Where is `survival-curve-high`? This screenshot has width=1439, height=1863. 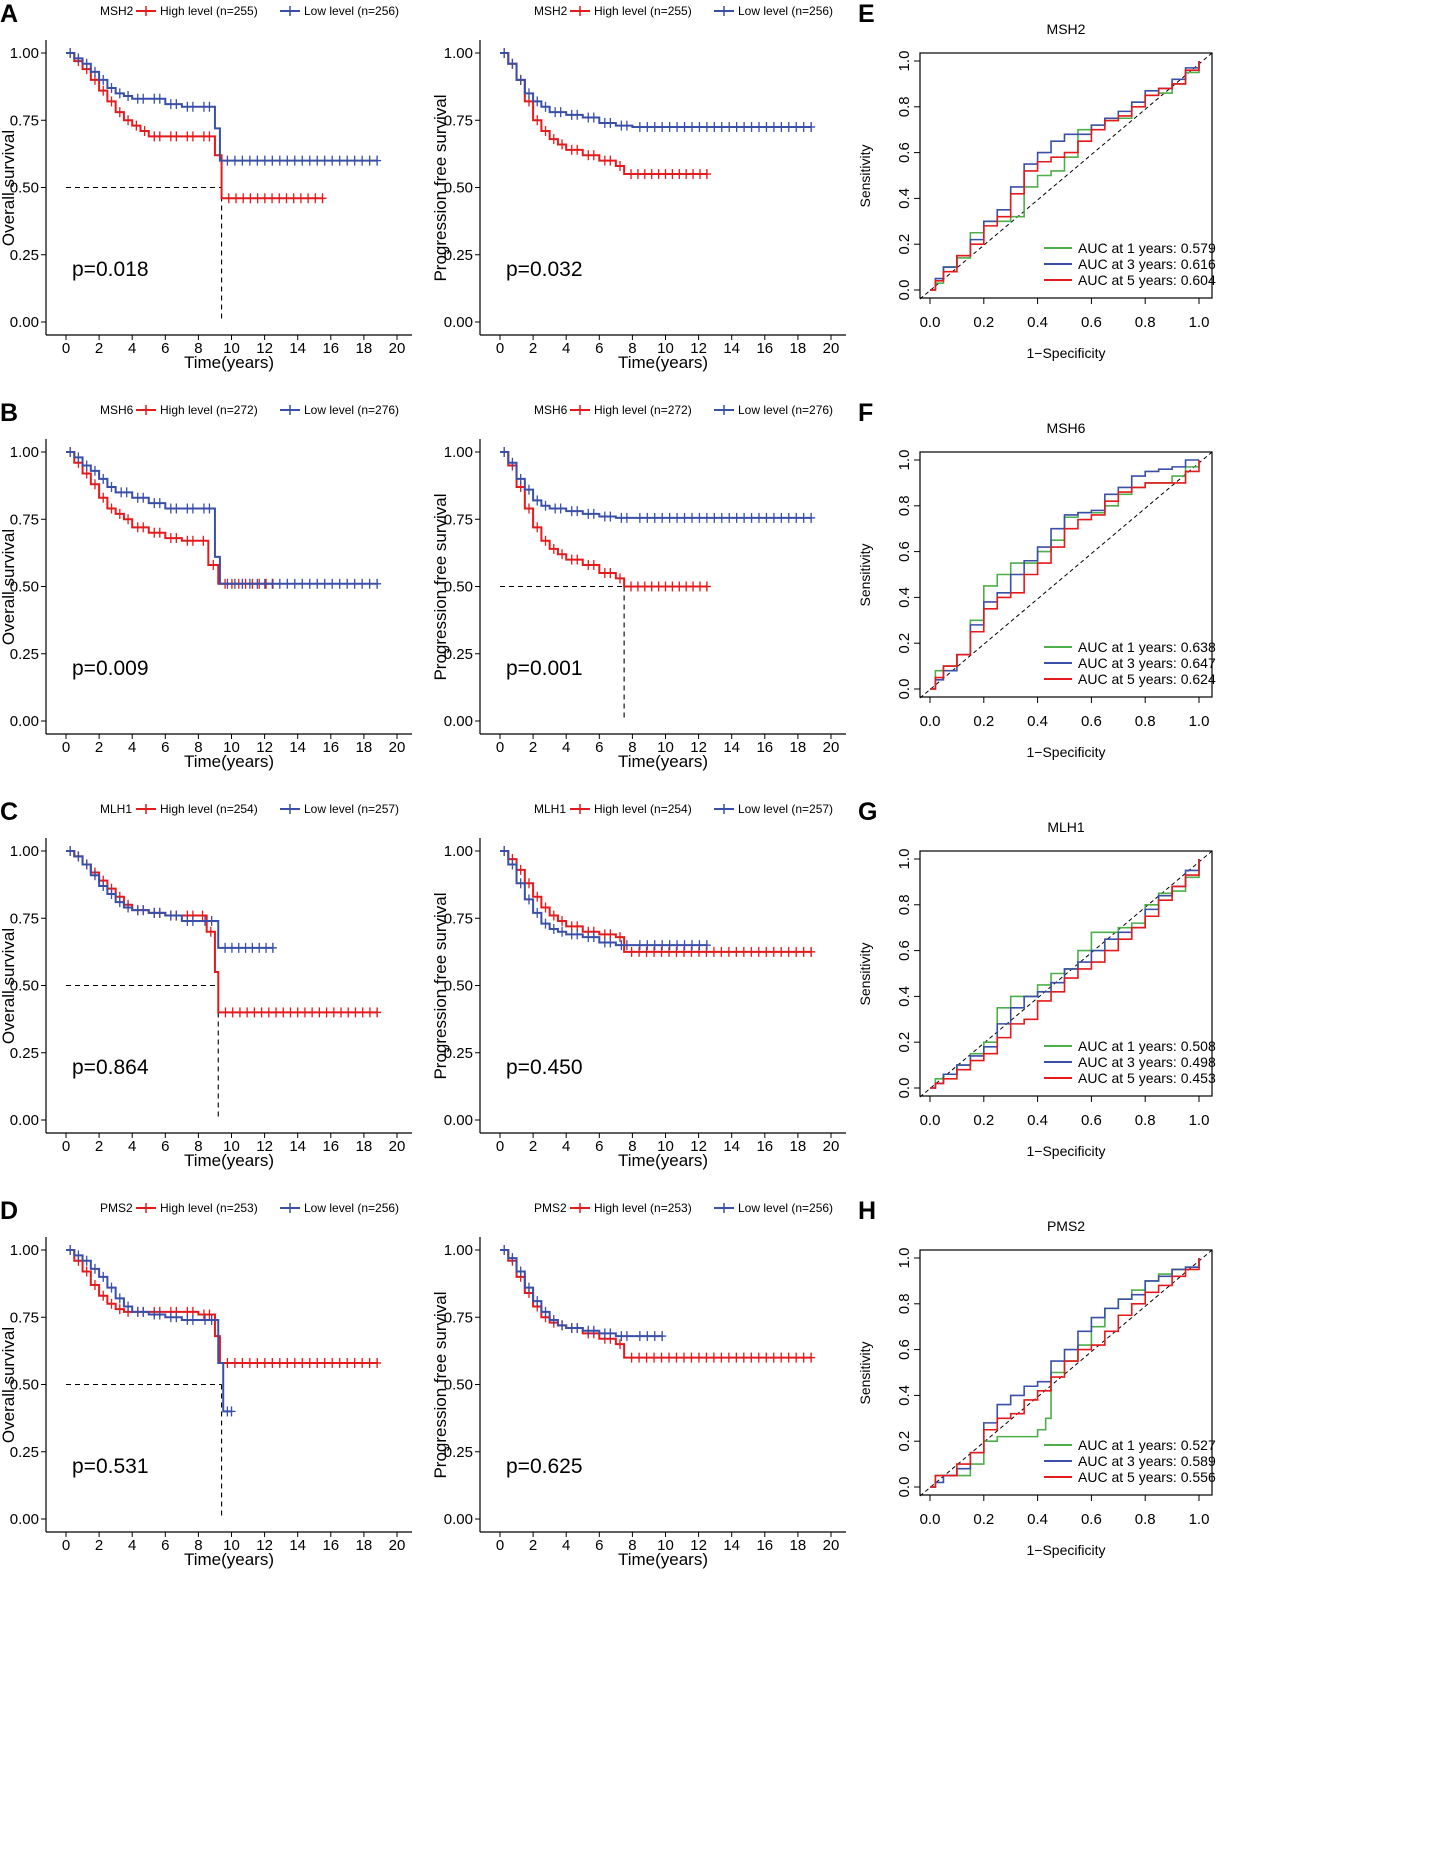
survival-curve-high is located at coordinates (603, 519).